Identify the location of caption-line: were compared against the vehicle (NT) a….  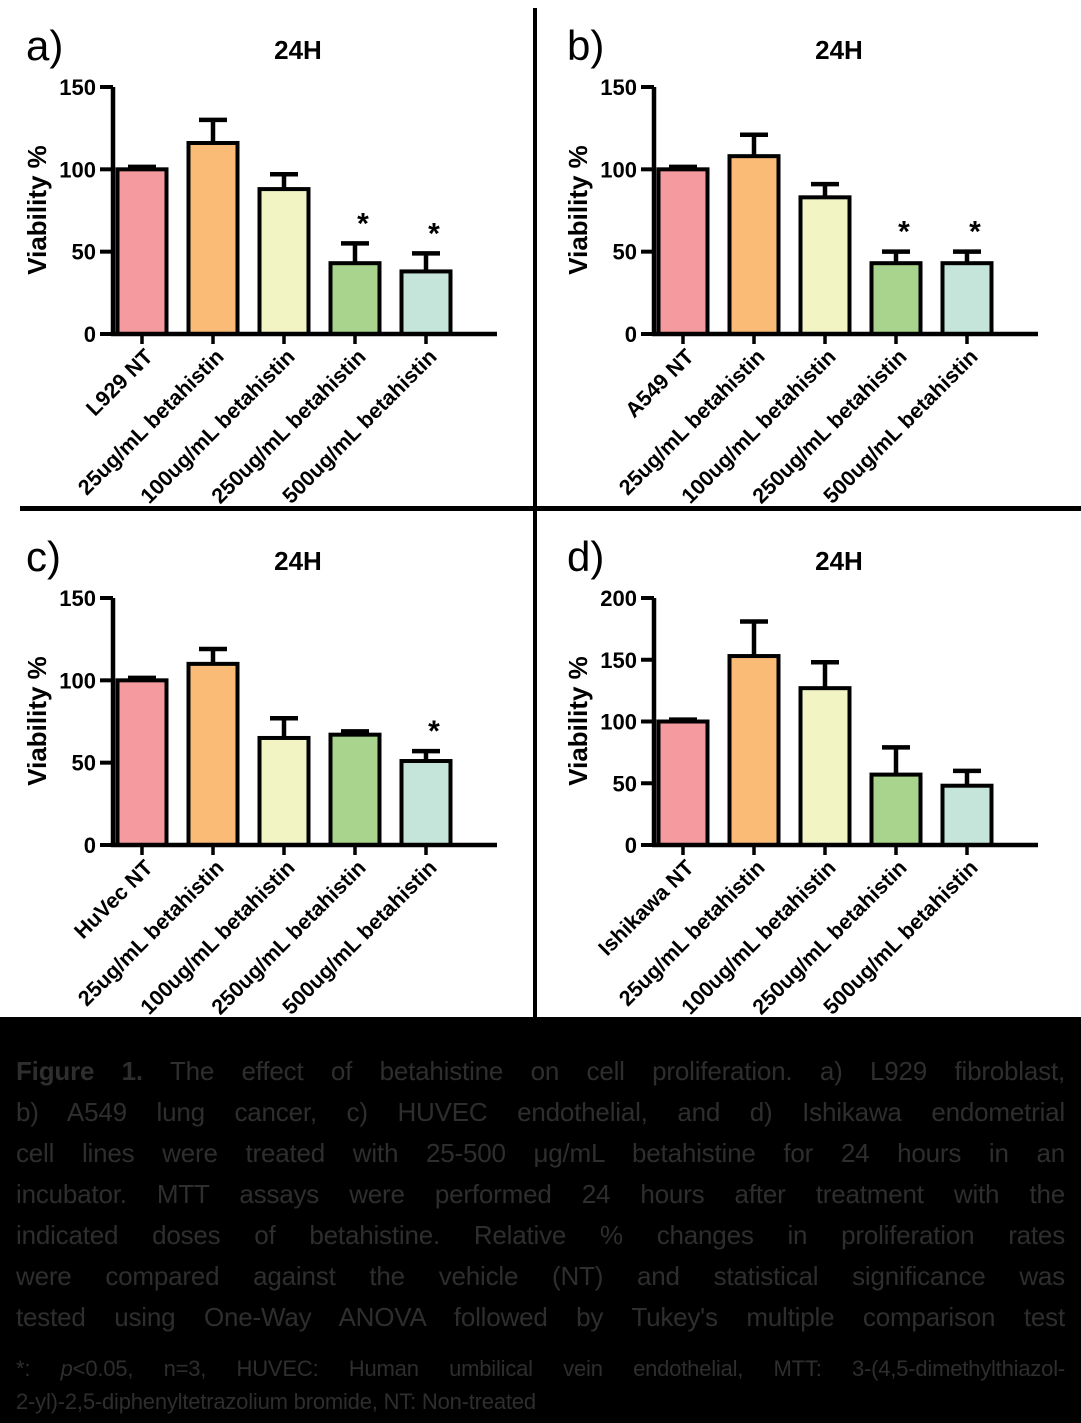
(540, 1276).